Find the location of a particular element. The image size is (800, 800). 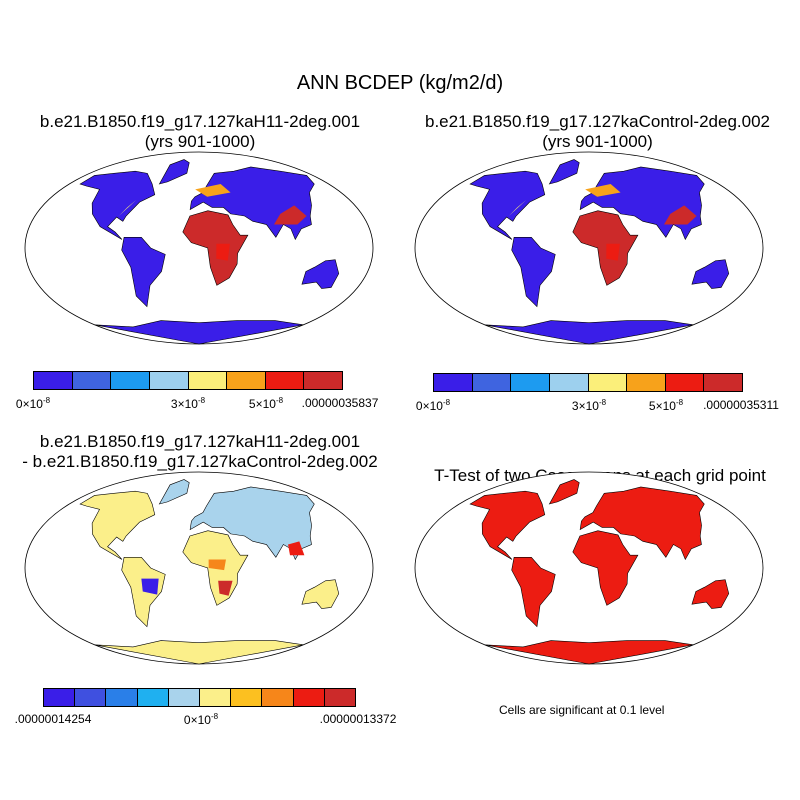

colorbar-difference is located at coordinates (199, 697).